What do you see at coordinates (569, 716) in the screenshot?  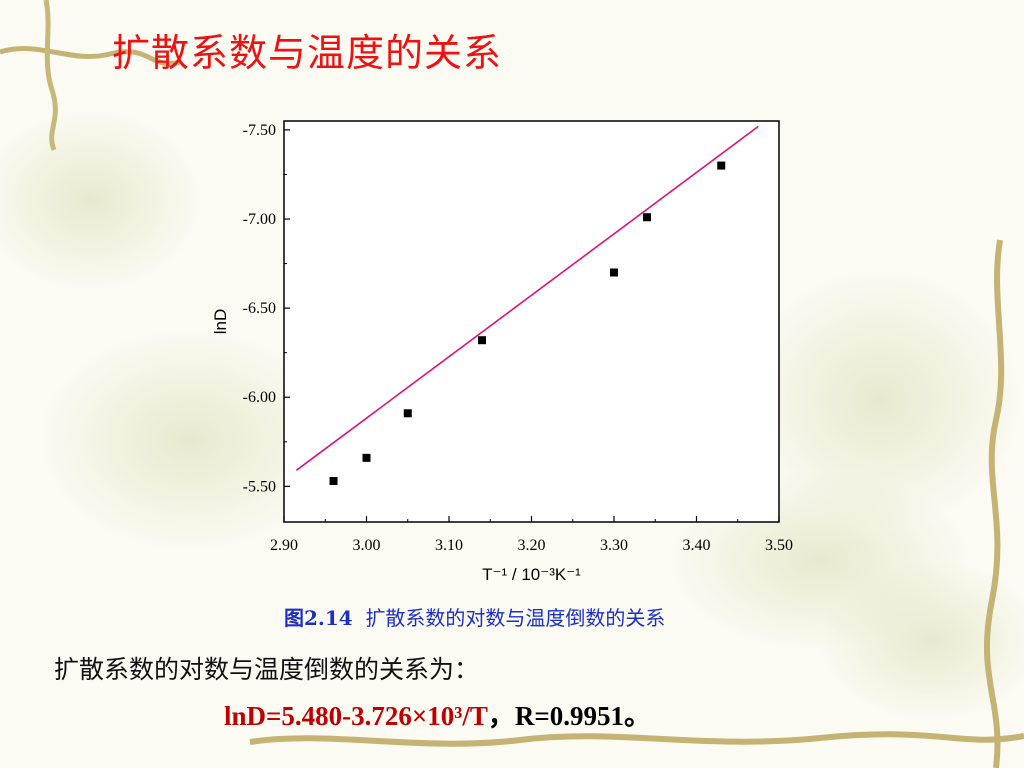 I see `equation-correlation: ，R=0.9951。` at bounding box center [569, 716].